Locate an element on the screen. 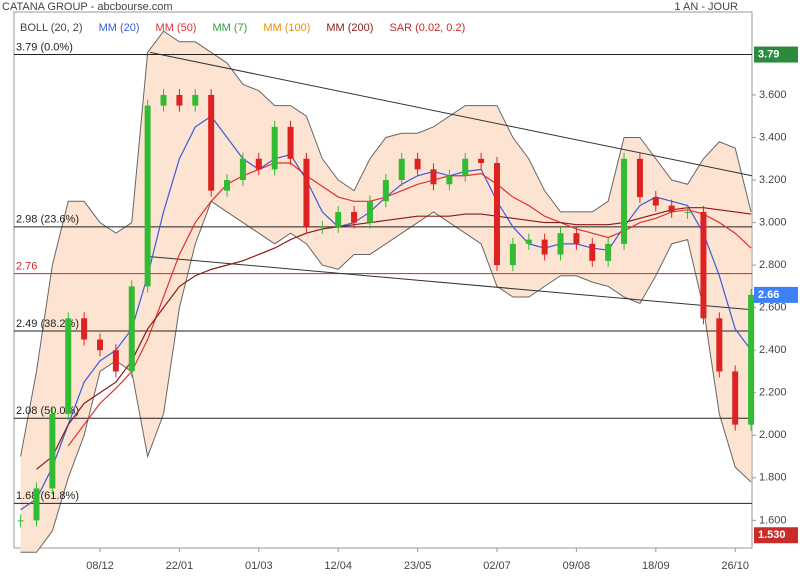 The image size is (800, 580). y-tick-label: 2.000 is located at coordinates (773, 435).